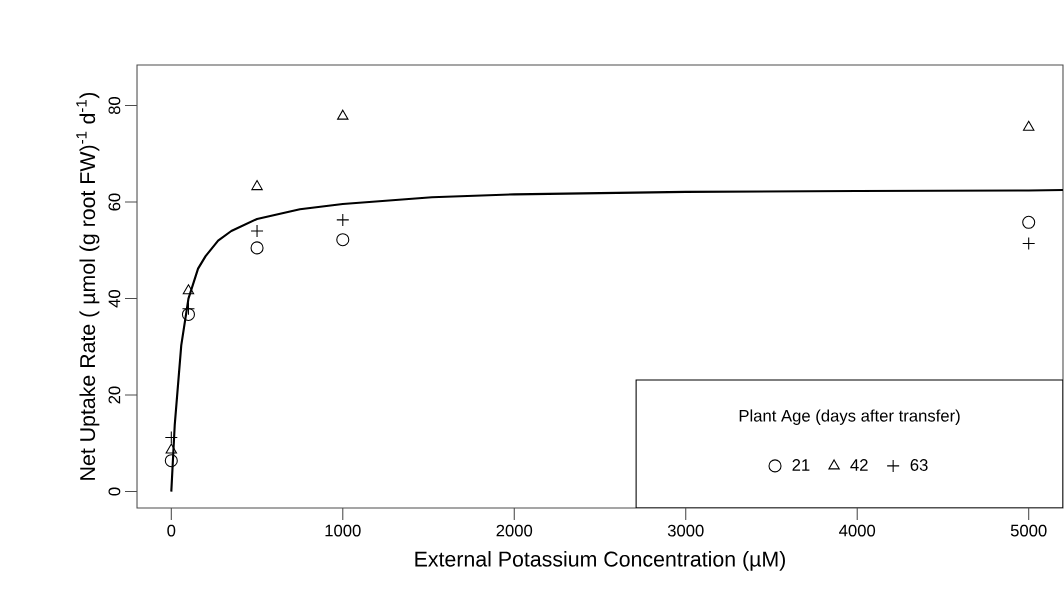 Image resolution: width=1064 pixels, height=614 pixels. Describe the element at coordinates (600, 560) in the screenshot. I see `x-axis-title: External Potassium Concentration (µM)` at that location.